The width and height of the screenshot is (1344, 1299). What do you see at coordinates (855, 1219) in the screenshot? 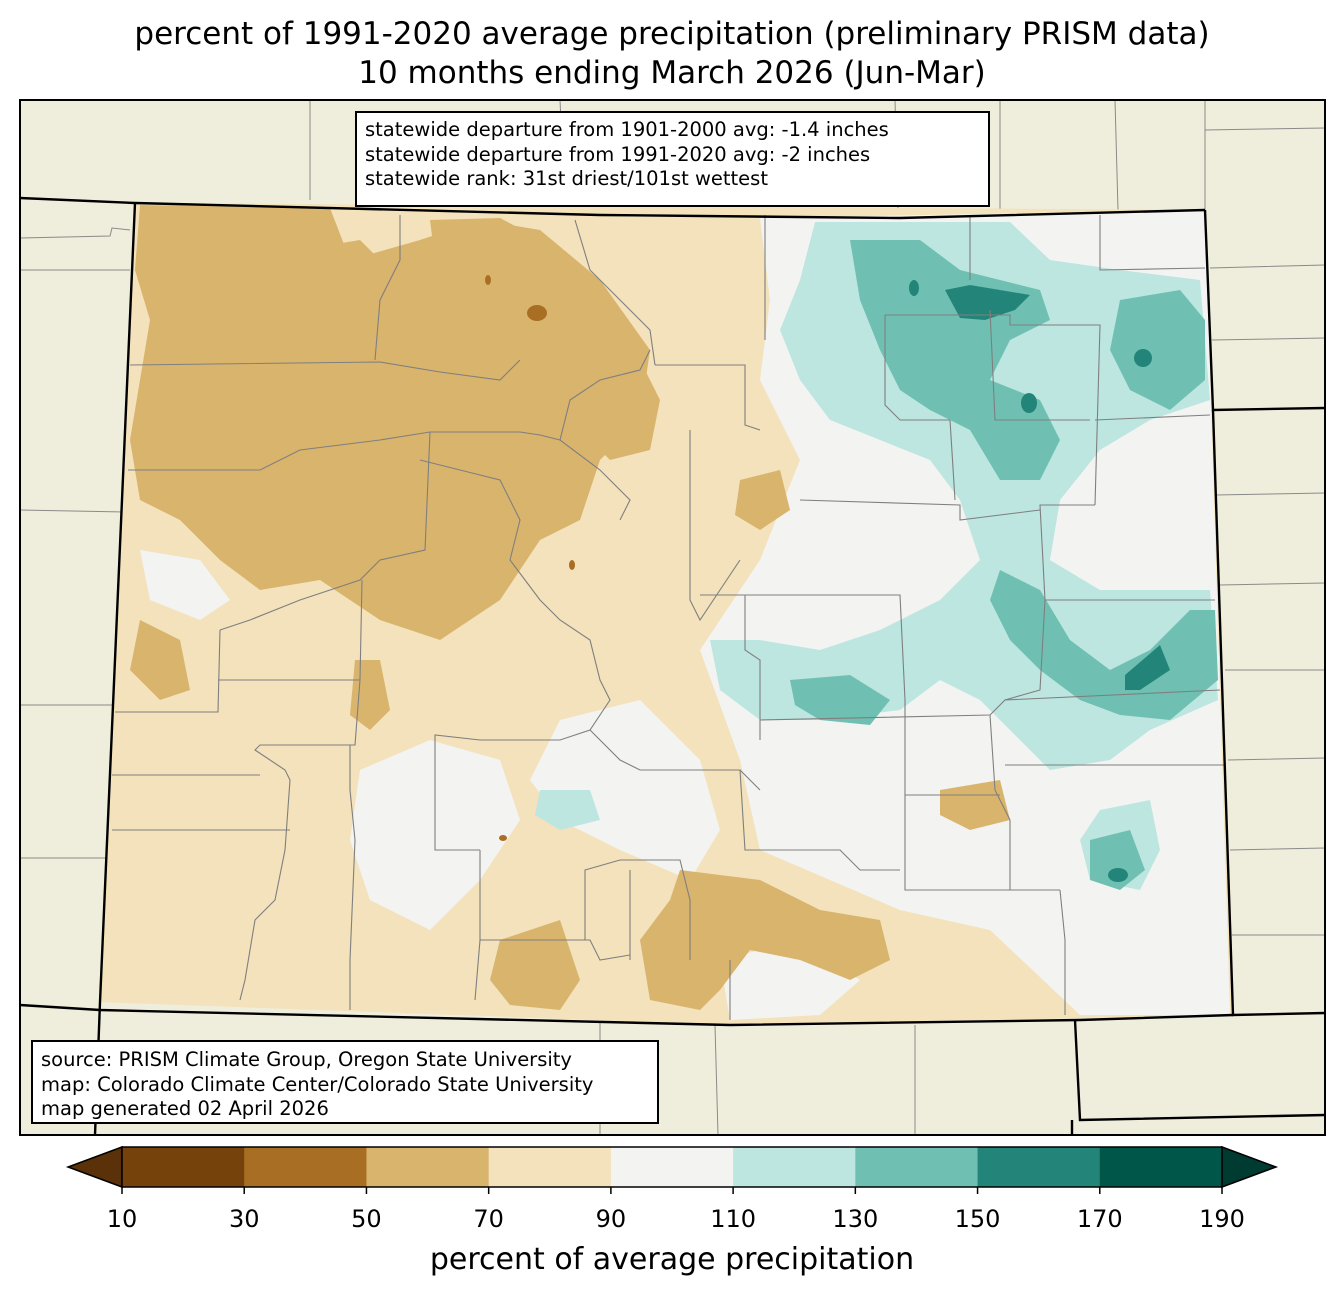
I see `colorbar-tick-label: 130` at bounding box center [855, 1219].